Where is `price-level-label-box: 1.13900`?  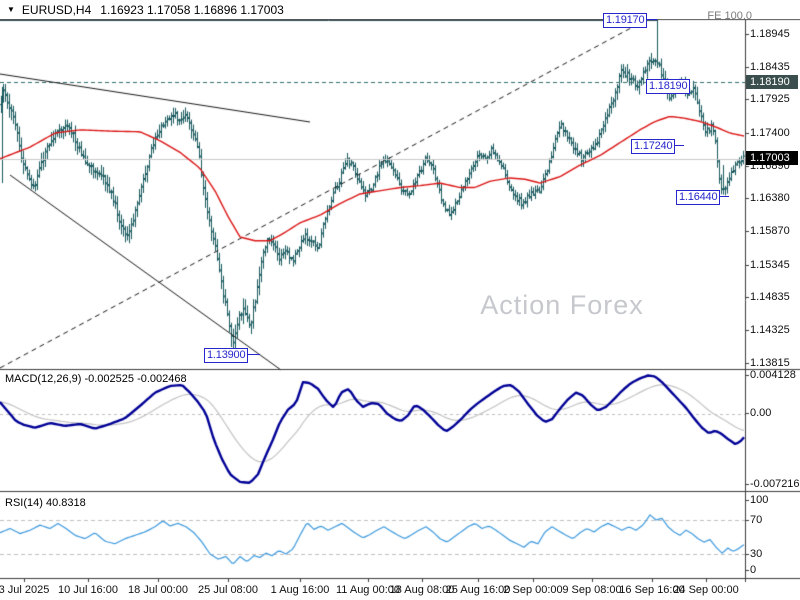 price-level-label-box: 1.13900 is located at coordinates (226, 355).